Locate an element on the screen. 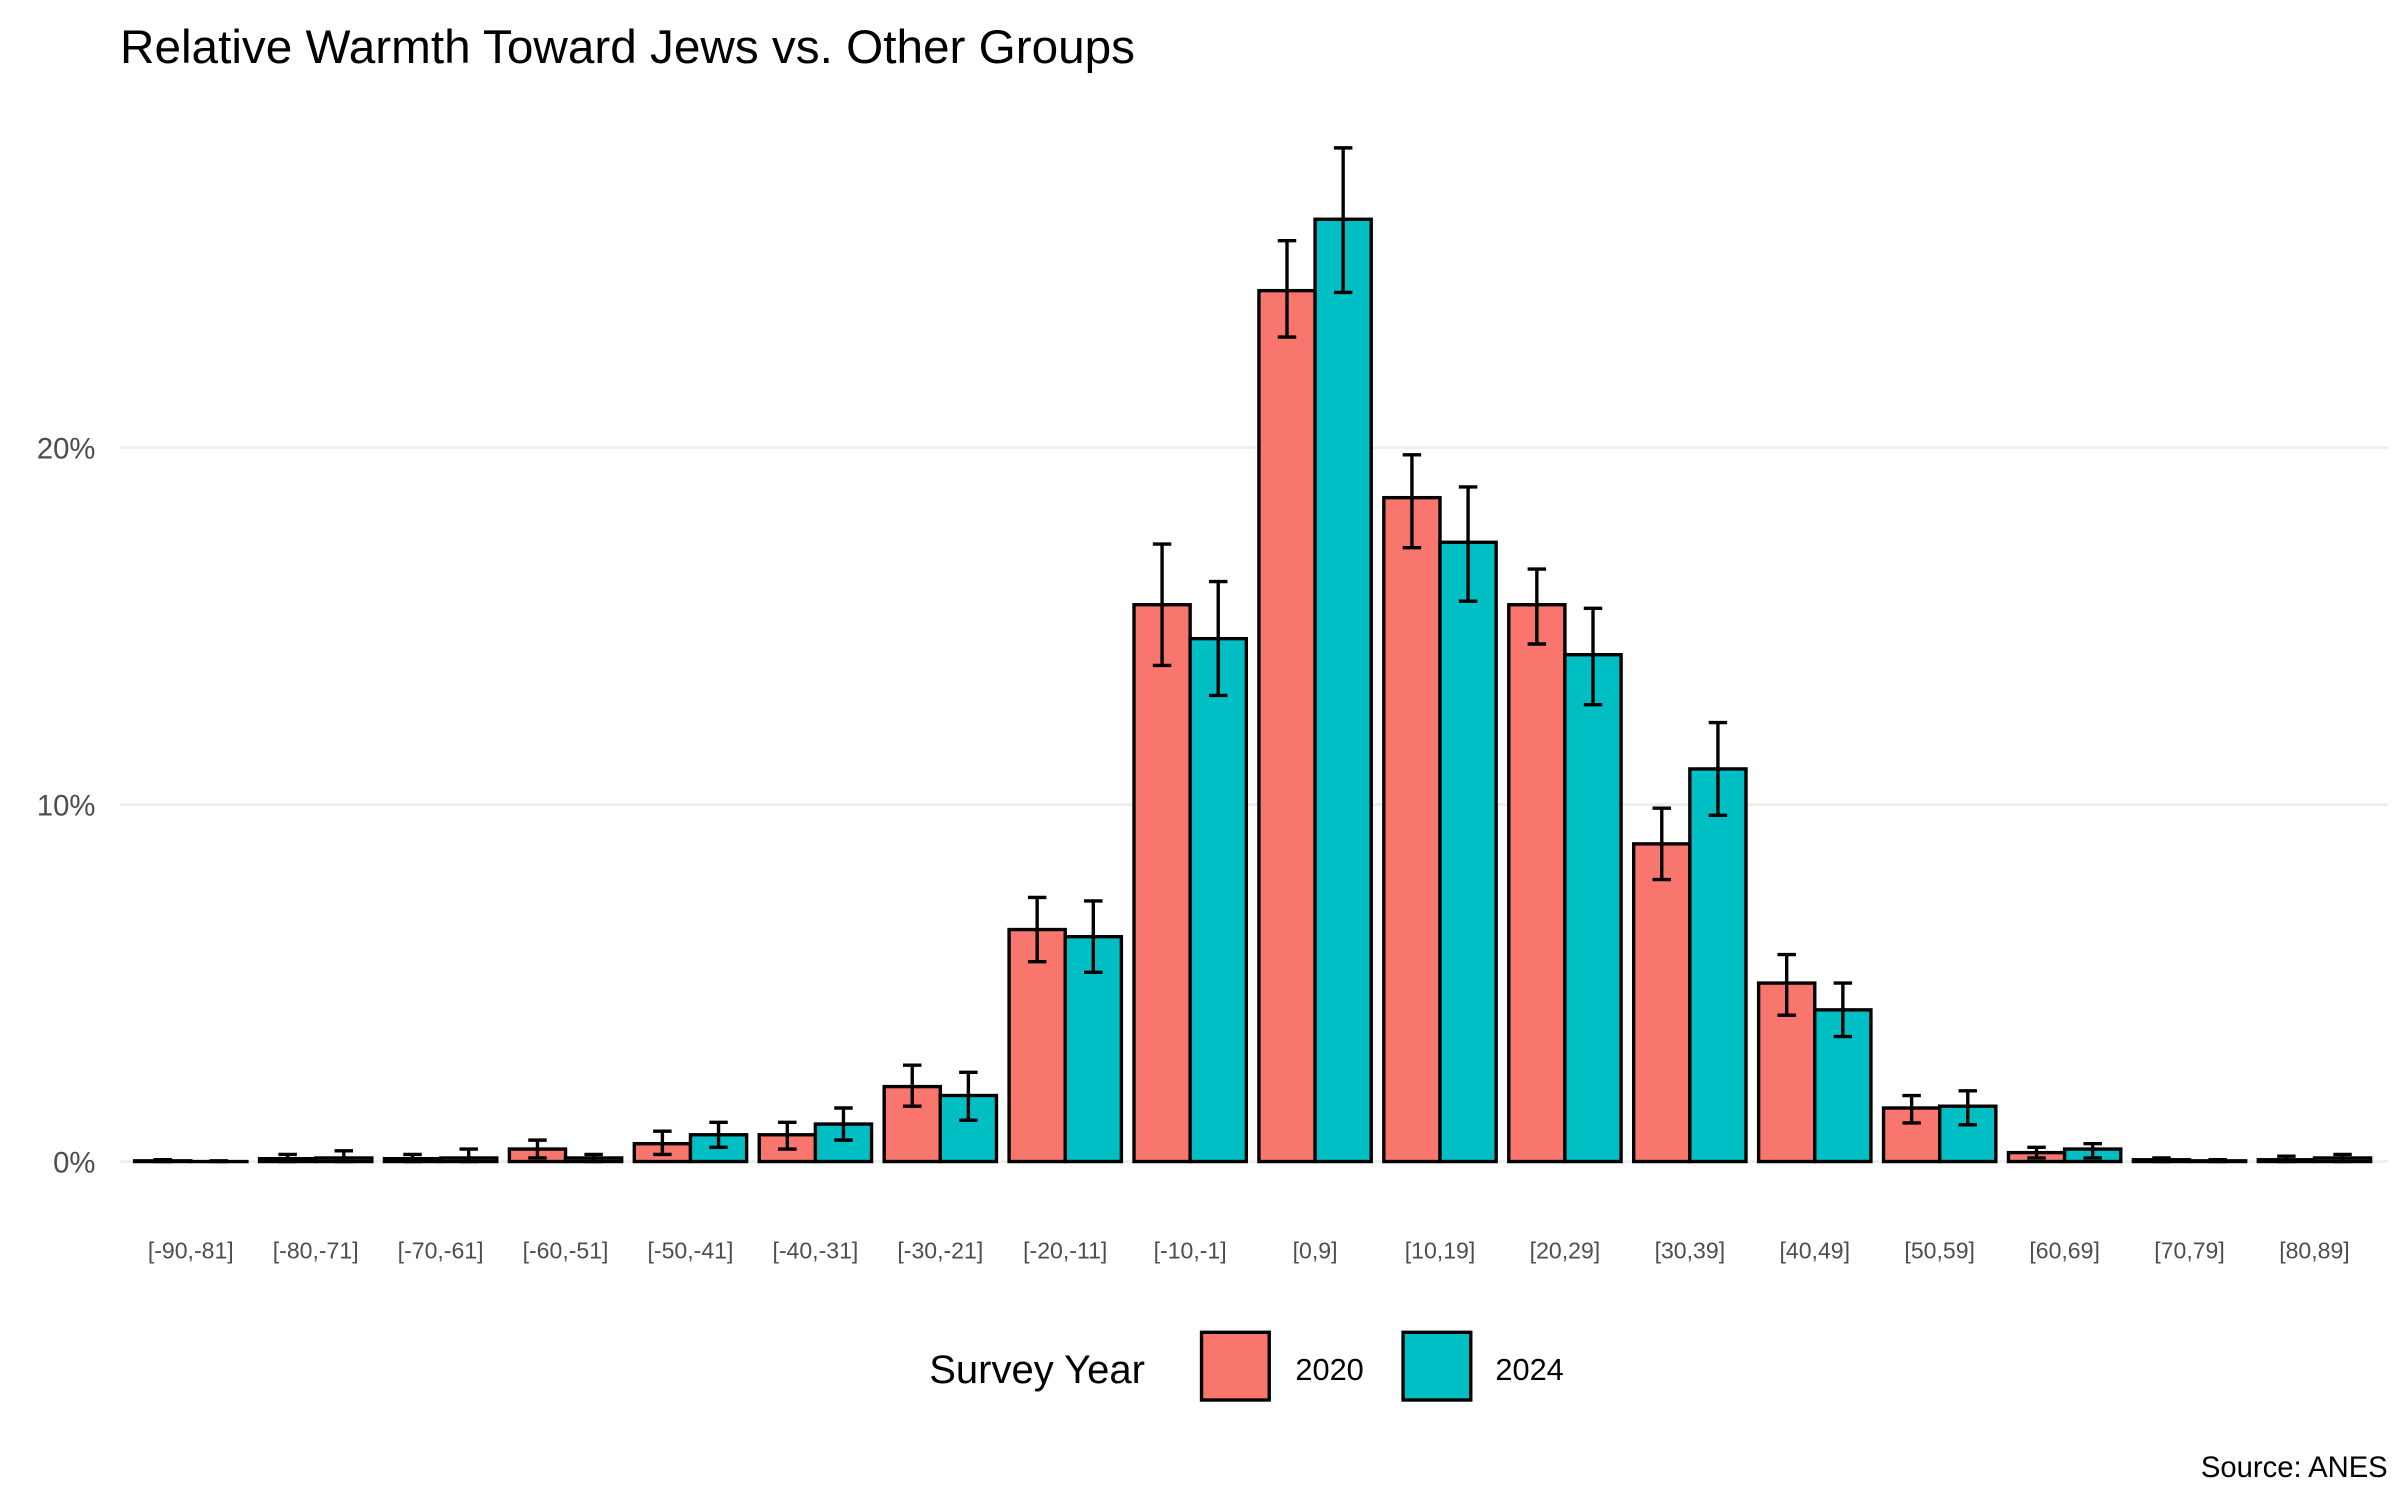  chart-caption: Source: ANES is located at coordinates (2294, 1468).